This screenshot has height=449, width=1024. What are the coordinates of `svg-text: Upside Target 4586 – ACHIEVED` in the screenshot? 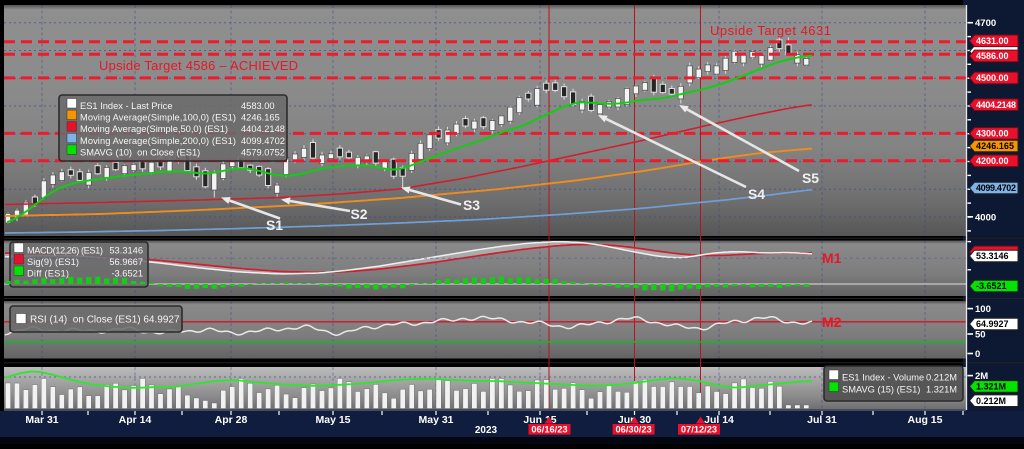 It's located at (198, 65).